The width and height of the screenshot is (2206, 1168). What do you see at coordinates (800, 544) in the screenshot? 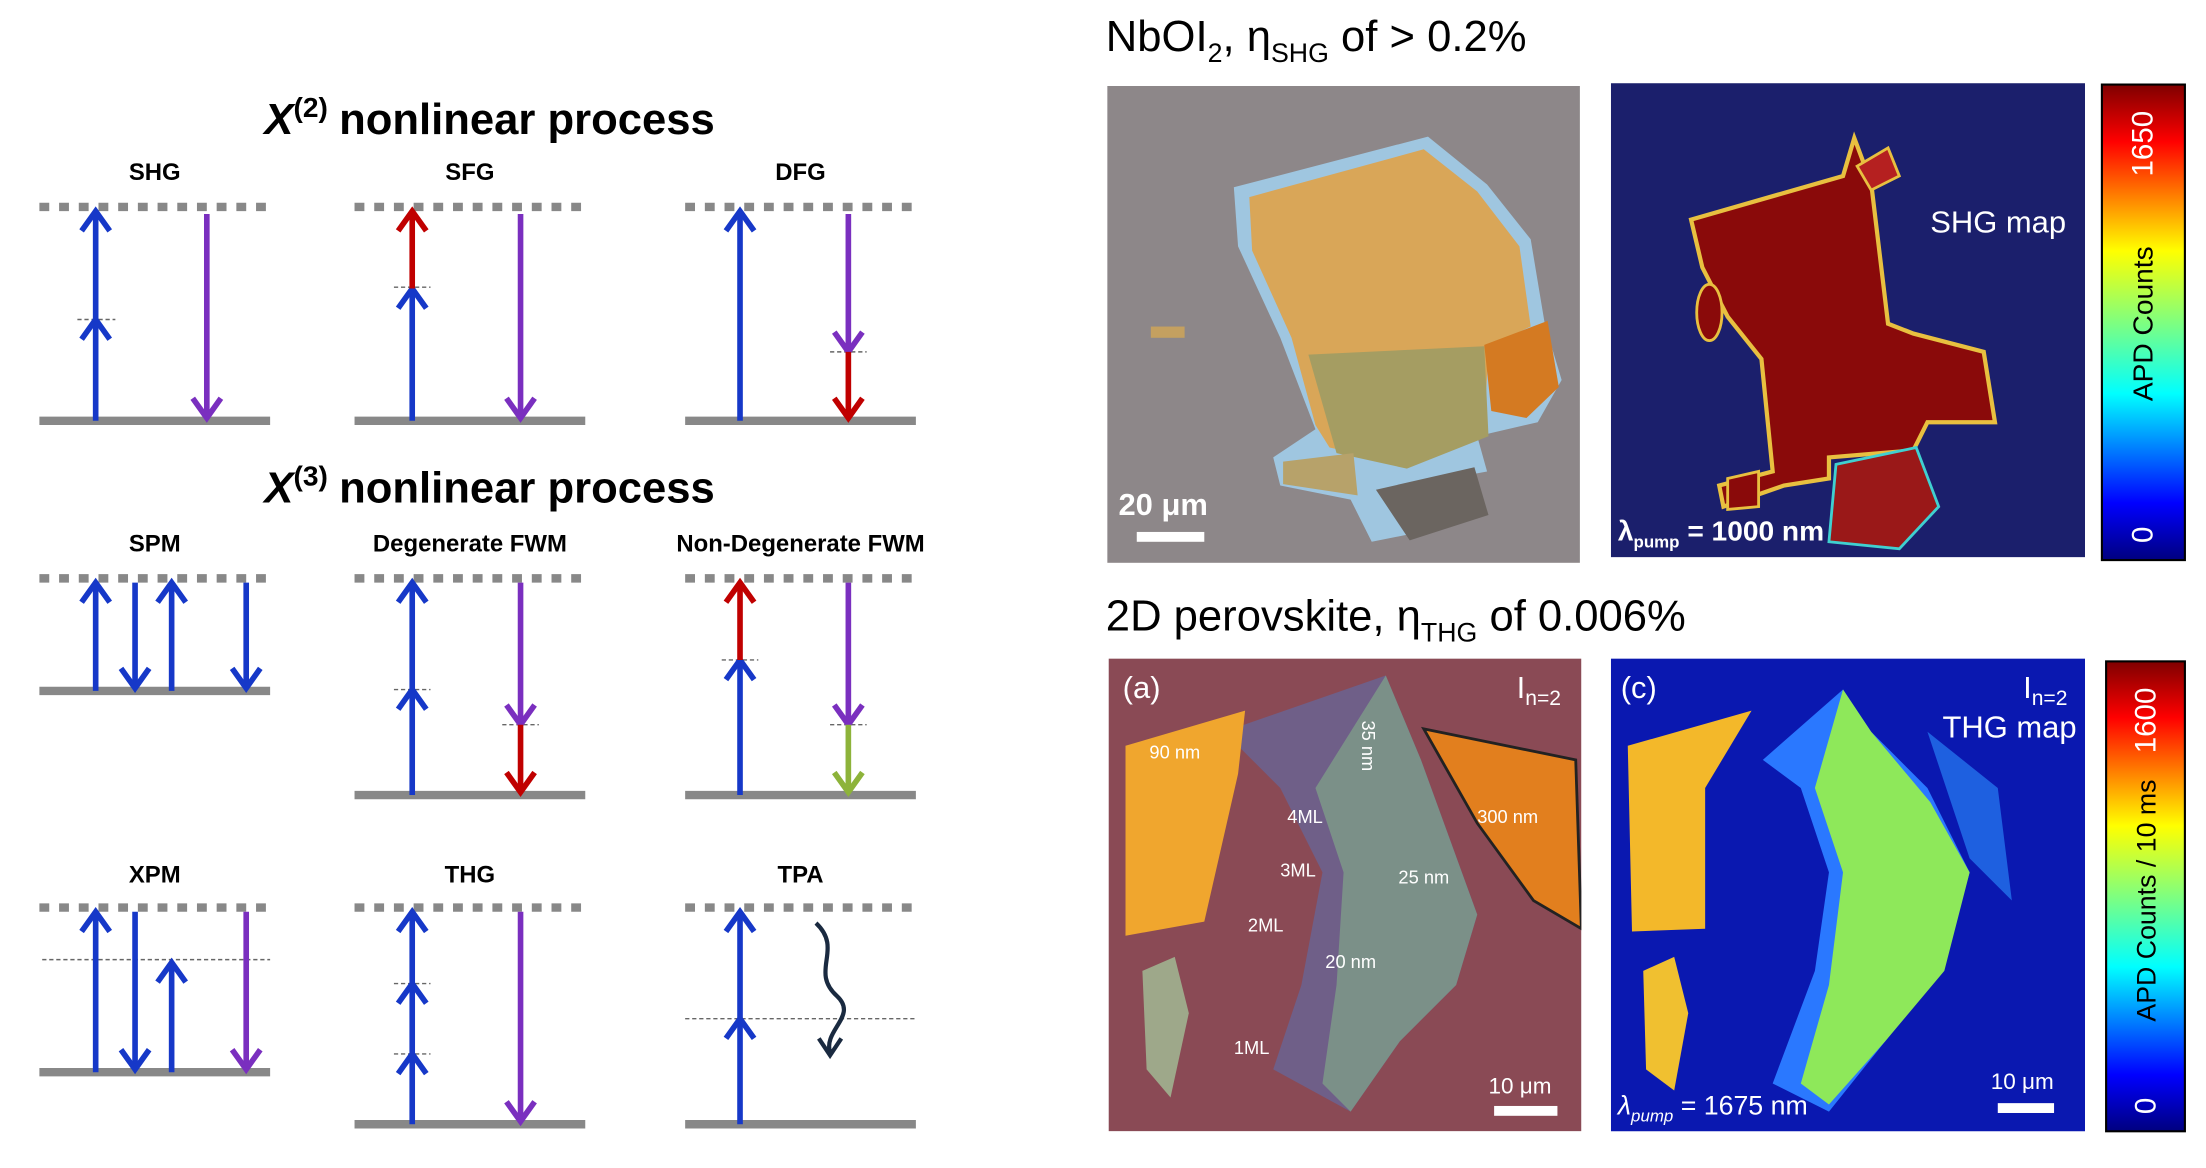
I see `process-label: Non-Degenerate FWM` at bounding box center [800, 544].